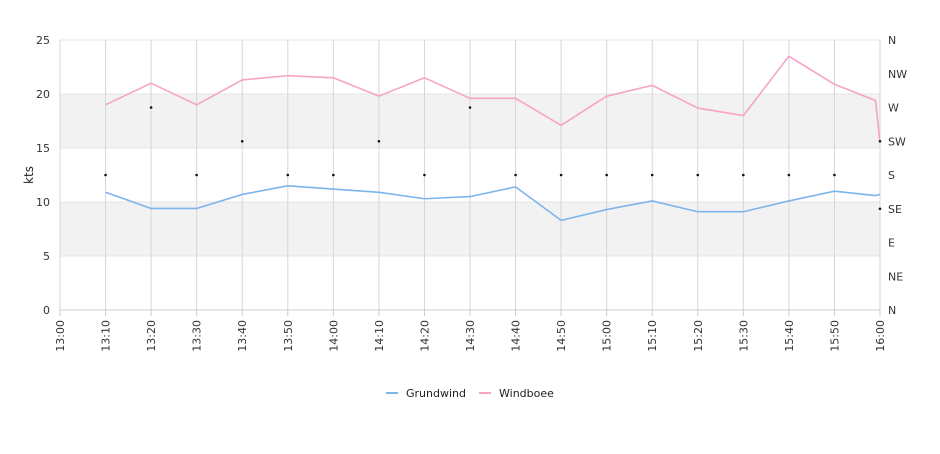 Image resolution: width=940 pixels, height=454 pixels. I want to click on x-tick-label: 14:10, so click(379, 336).